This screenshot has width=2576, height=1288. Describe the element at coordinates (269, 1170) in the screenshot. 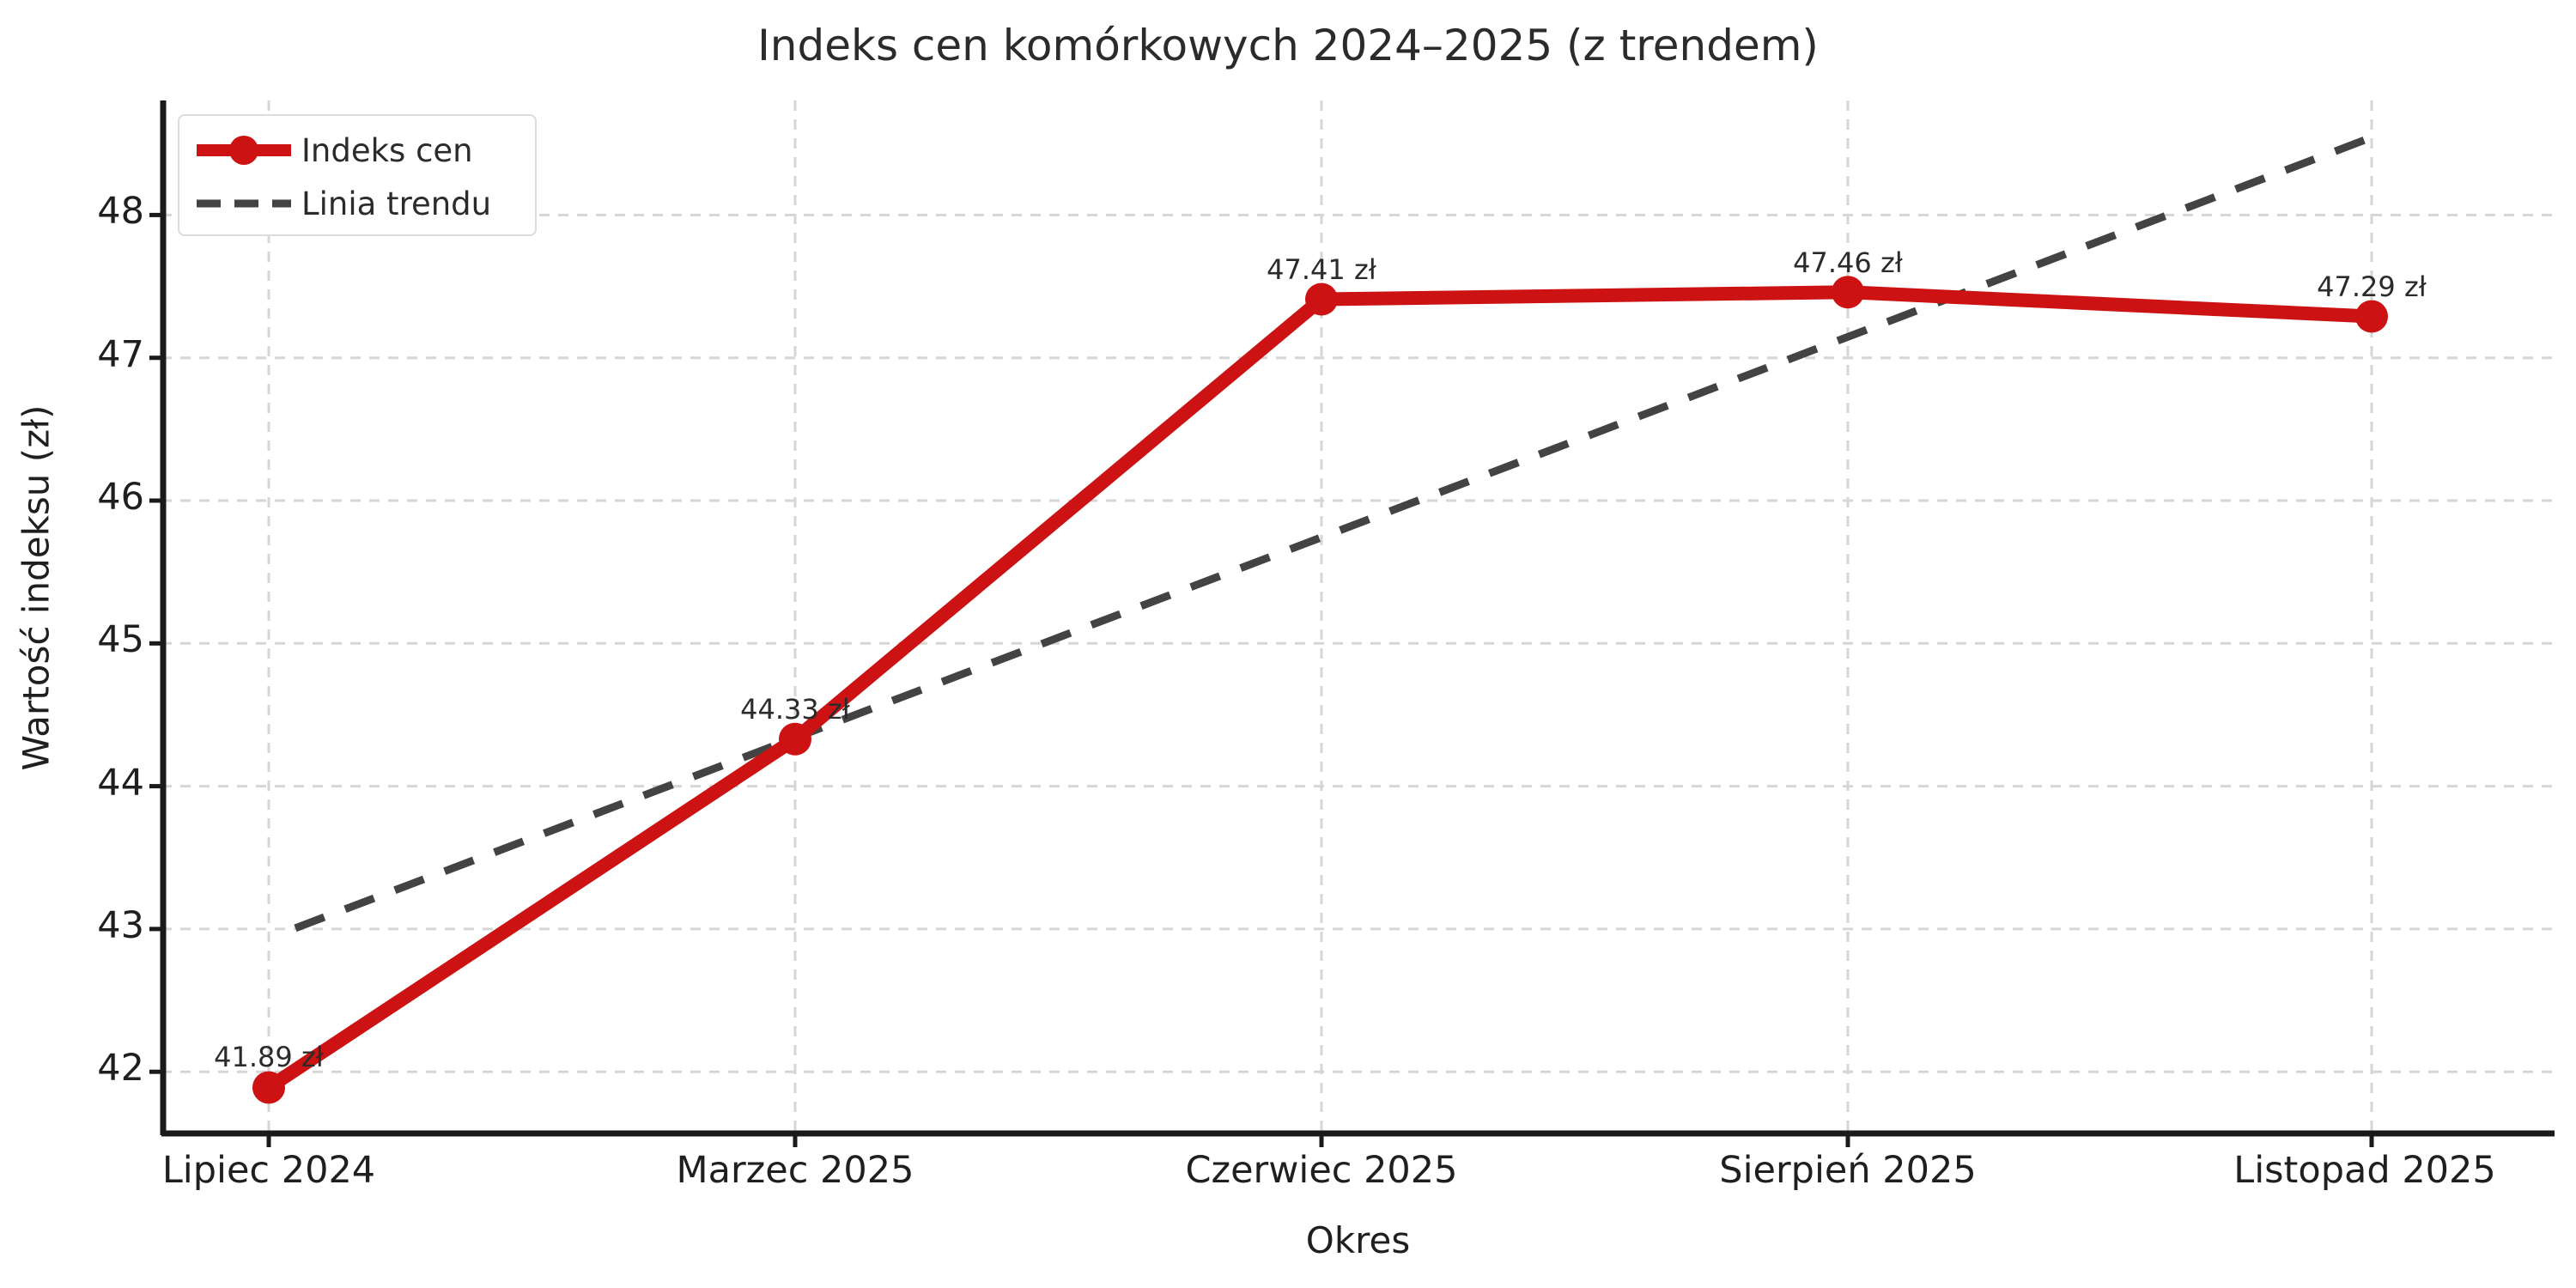

I see `x-tick-label-0: Lipiec 2024` at that location.